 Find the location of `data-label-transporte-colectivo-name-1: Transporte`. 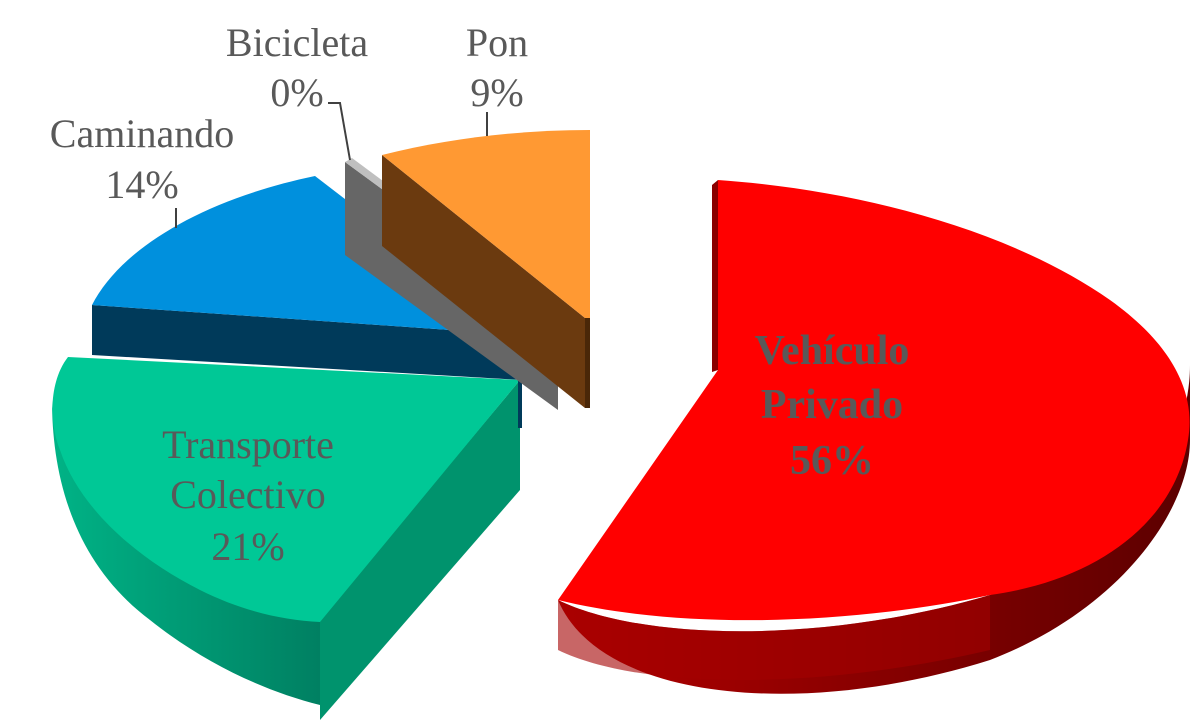

data-label-transporte-colectivo-name-1: Transporte is located at coordinates (248, 444).